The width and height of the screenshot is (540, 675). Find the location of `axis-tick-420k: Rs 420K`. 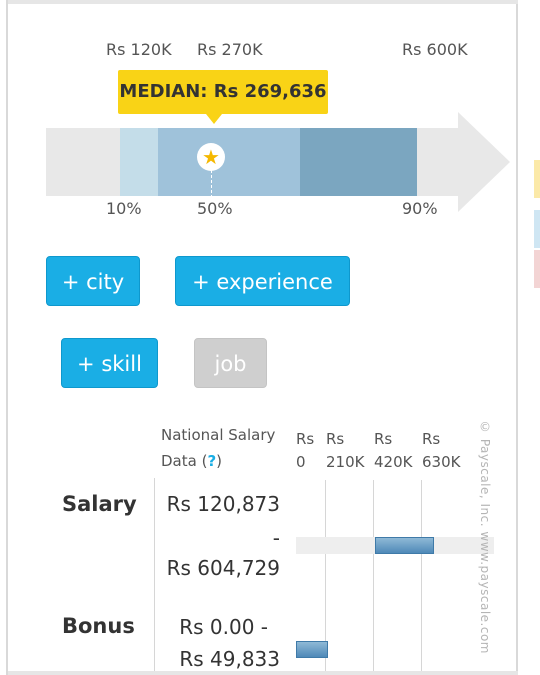

axis-tick-420k: Rs 420K is located at coordinates (393, 450).